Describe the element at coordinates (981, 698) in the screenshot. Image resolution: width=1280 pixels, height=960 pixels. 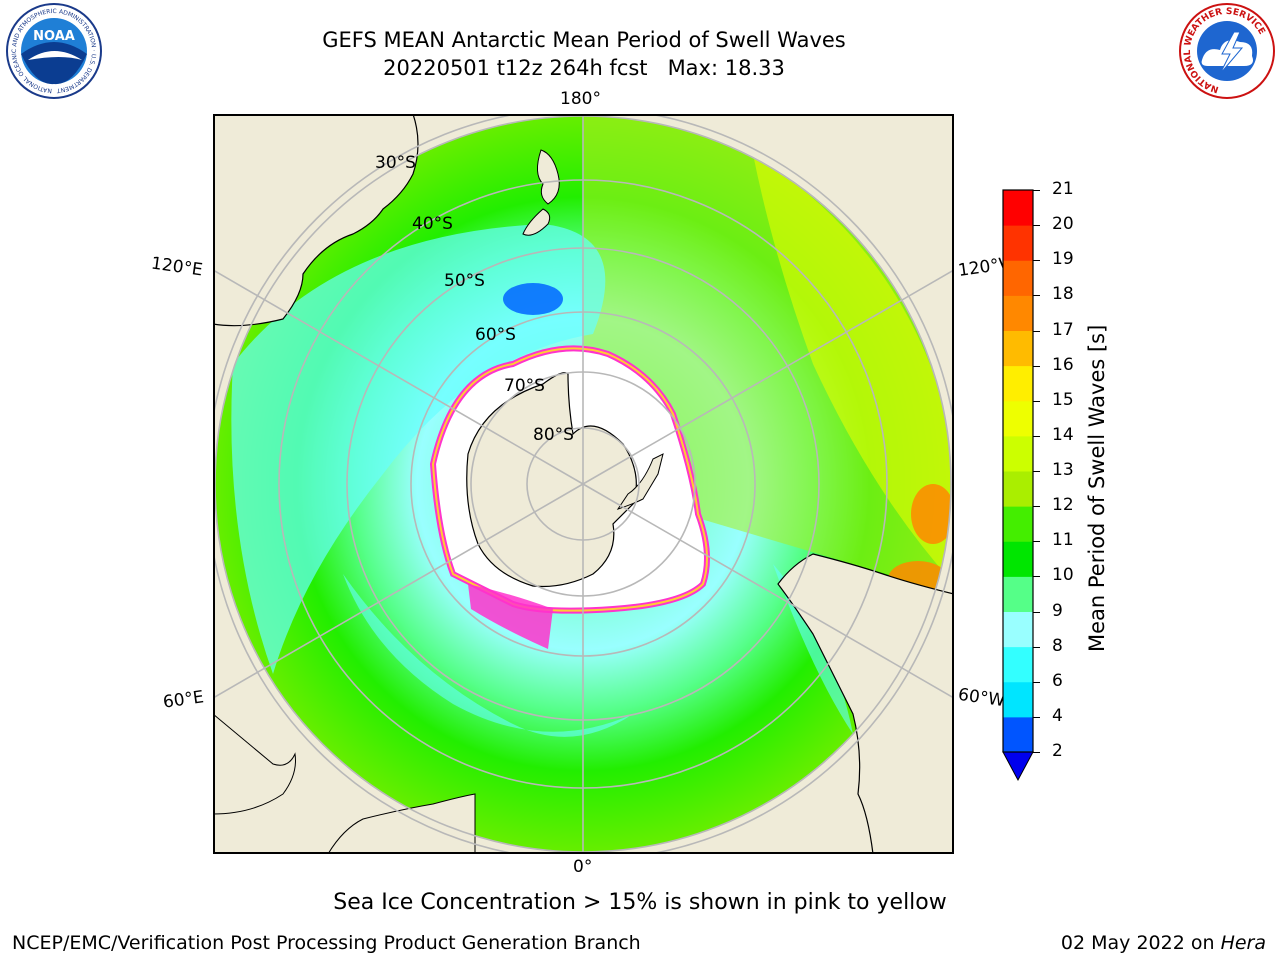
I see `lon-label-60w: 60°W` at that location.